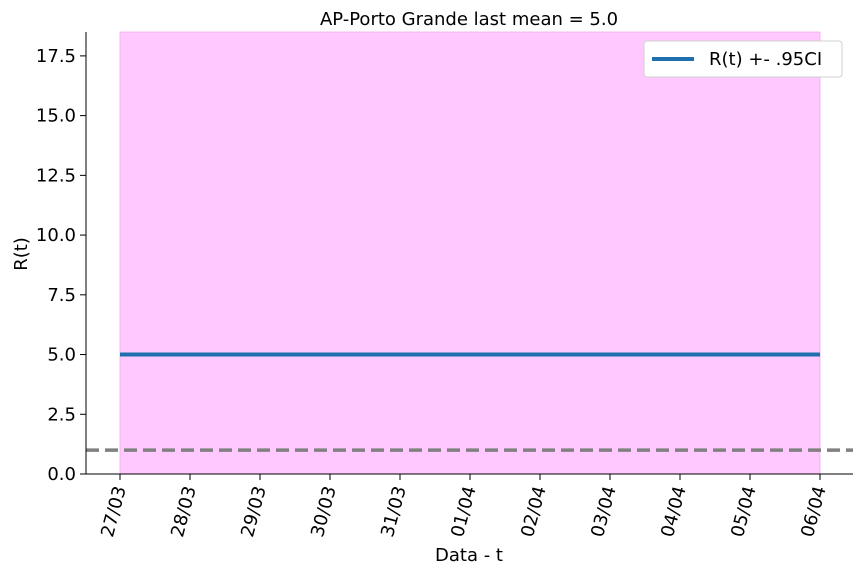 The image size is (864, 576). Describe the element at coordinates (56, 56) in the screenshot. I see `y-tick-label: 17.5` at that location.